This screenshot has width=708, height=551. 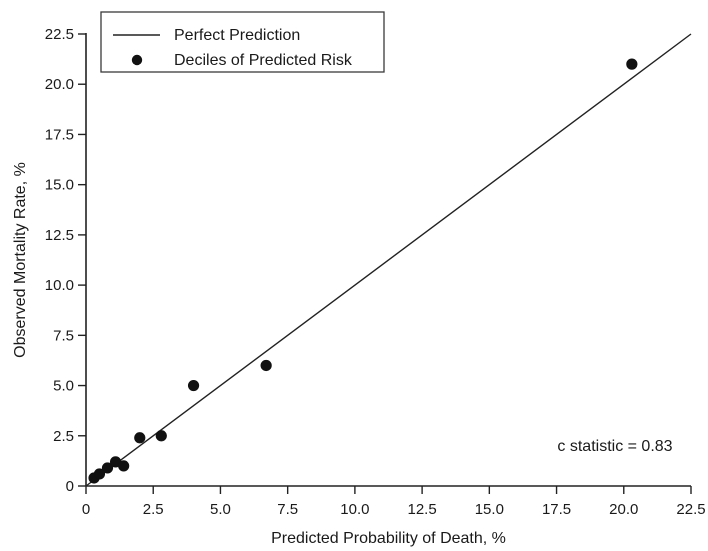 I want to click on y-tick-label: 22.5, so click(x=59, y=34).